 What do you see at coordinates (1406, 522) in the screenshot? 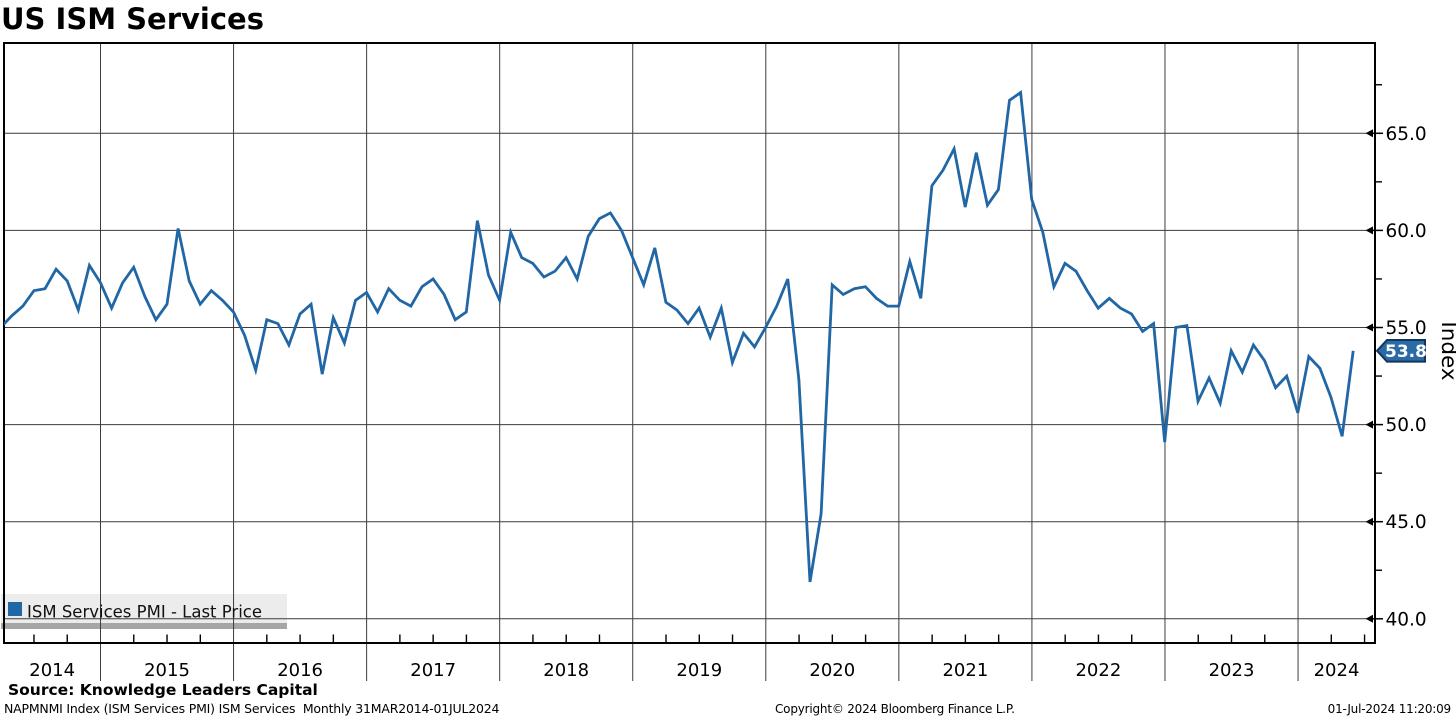
I see `y-tick-label: 45.0` at bounding box center [1406, 522].